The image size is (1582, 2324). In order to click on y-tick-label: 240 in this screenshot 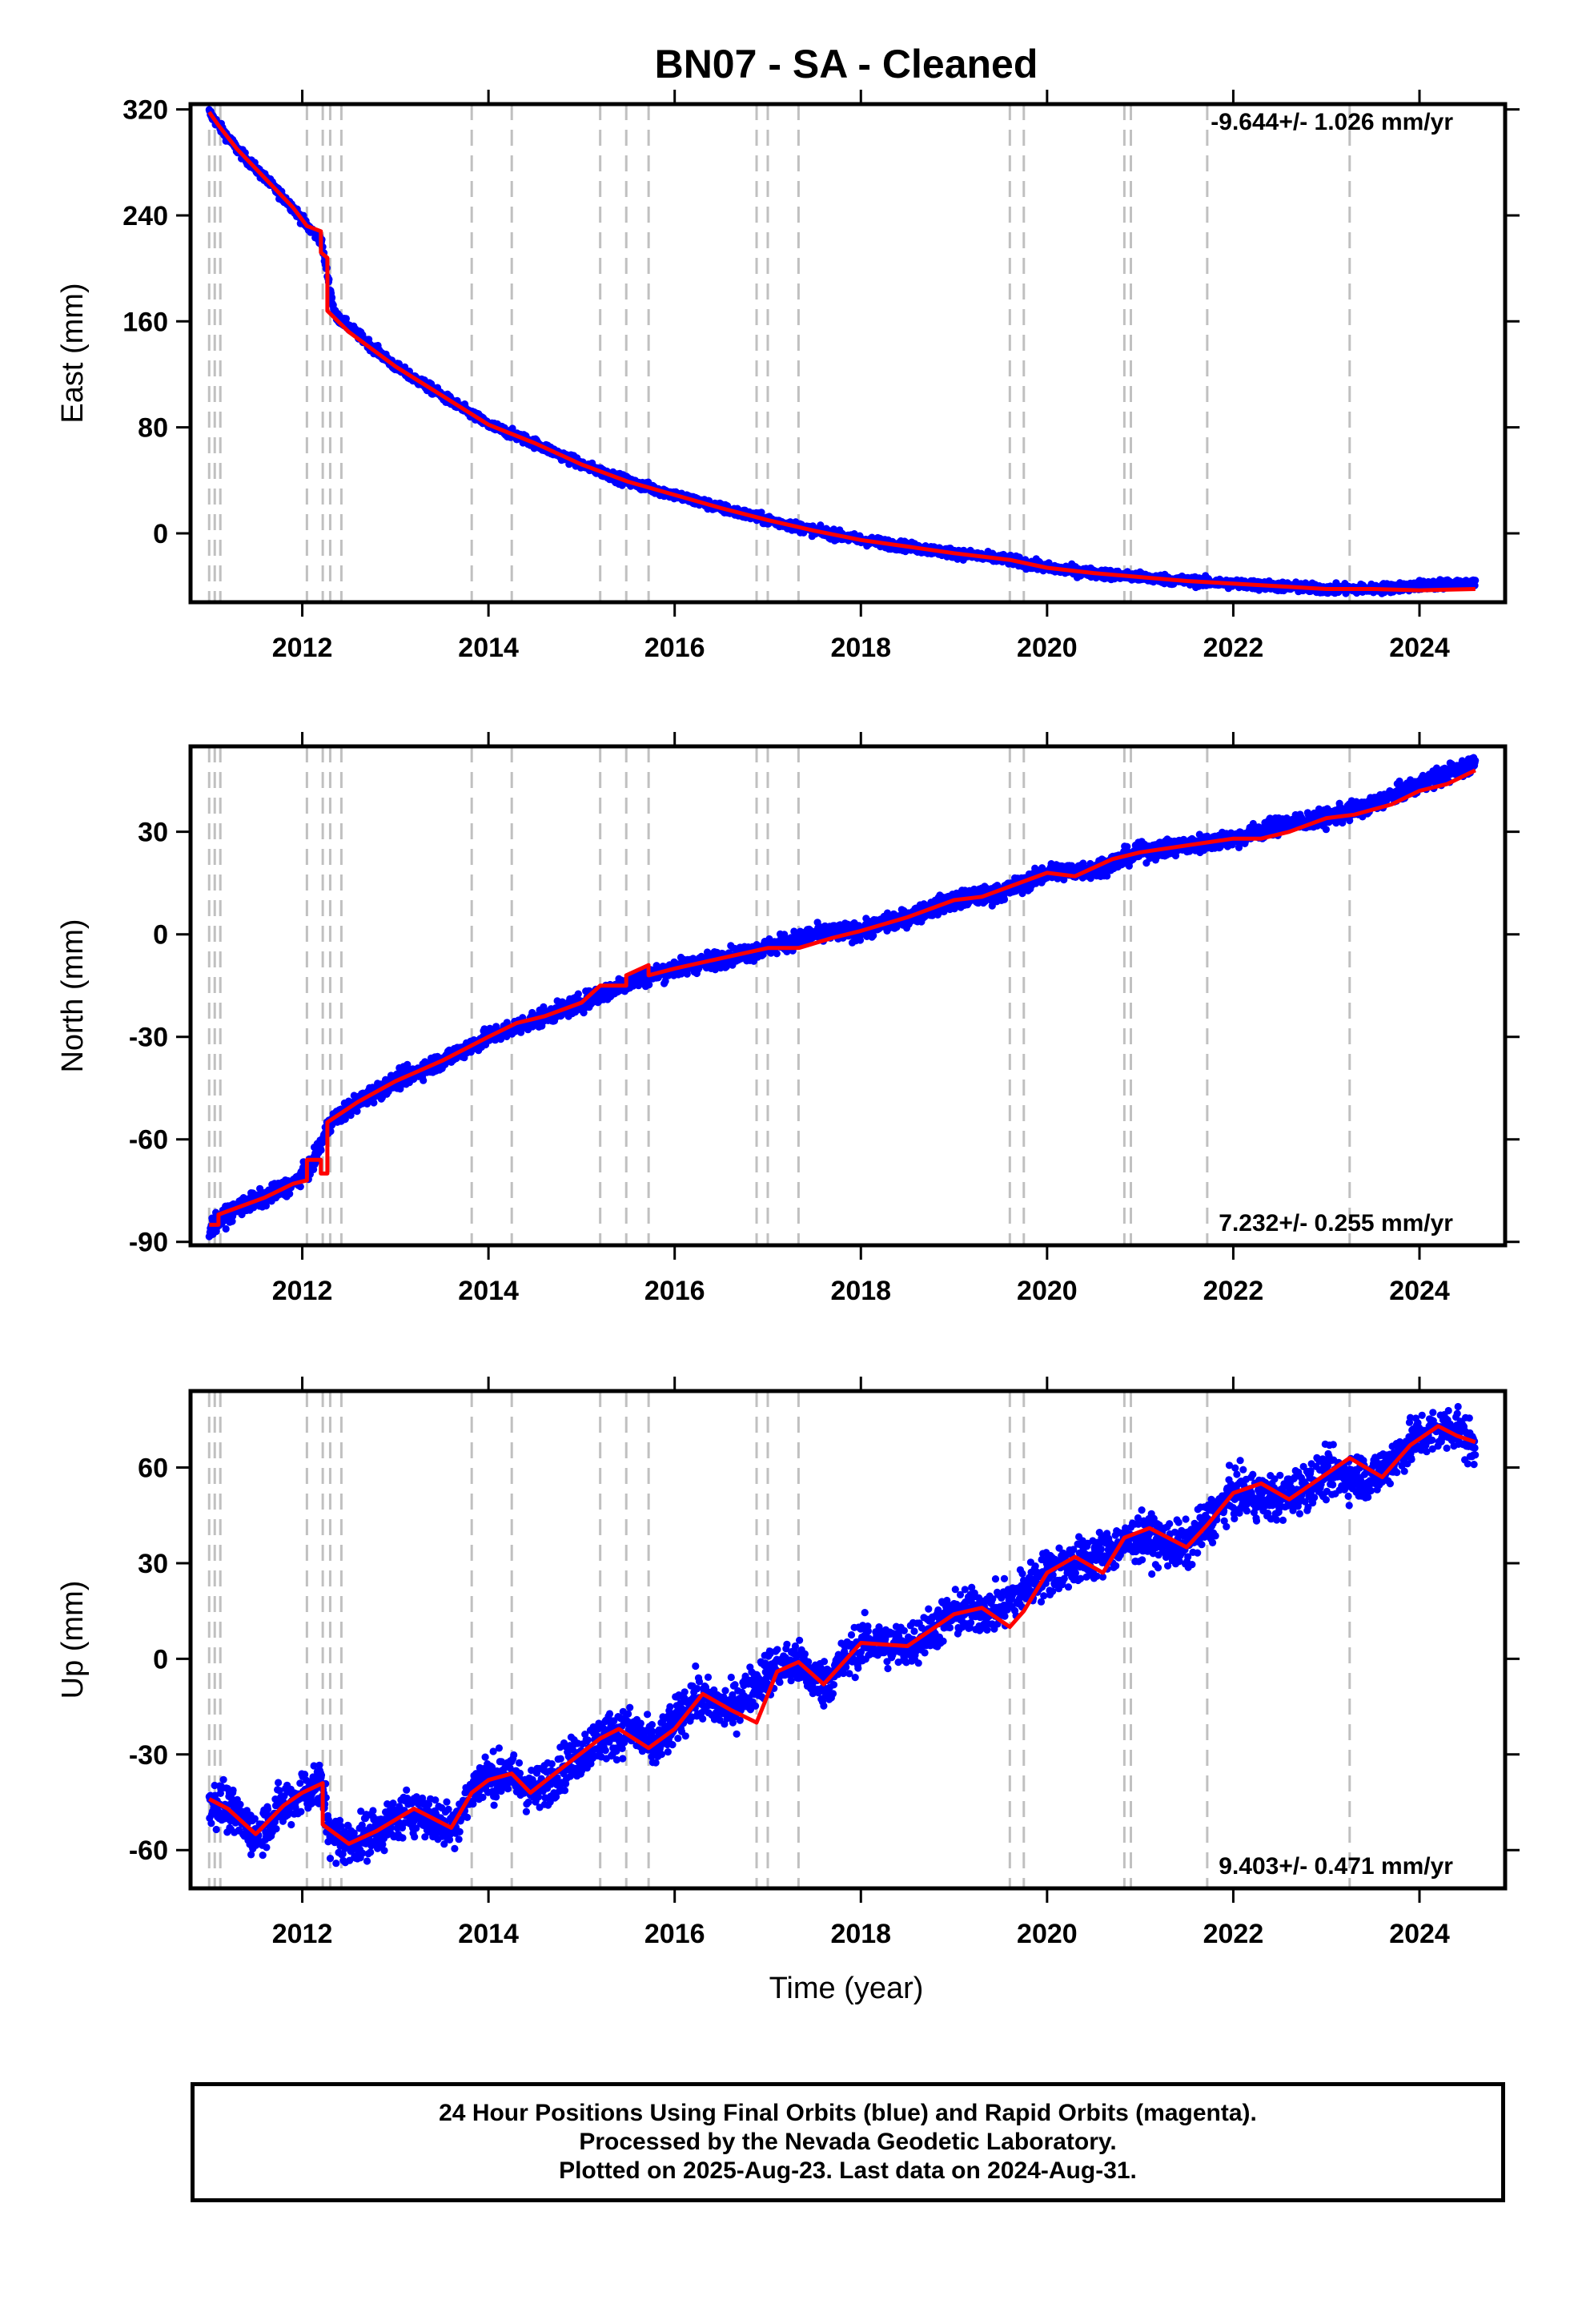, I will do `click(145, 216)`.